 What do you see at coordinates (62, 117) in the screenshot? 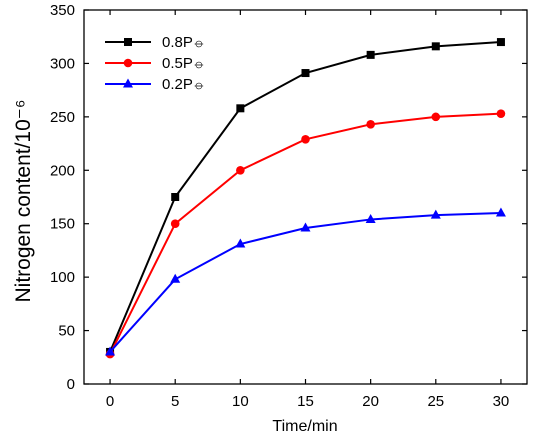
I see `y-tick-label: 250` at bounding box center [62, 117].